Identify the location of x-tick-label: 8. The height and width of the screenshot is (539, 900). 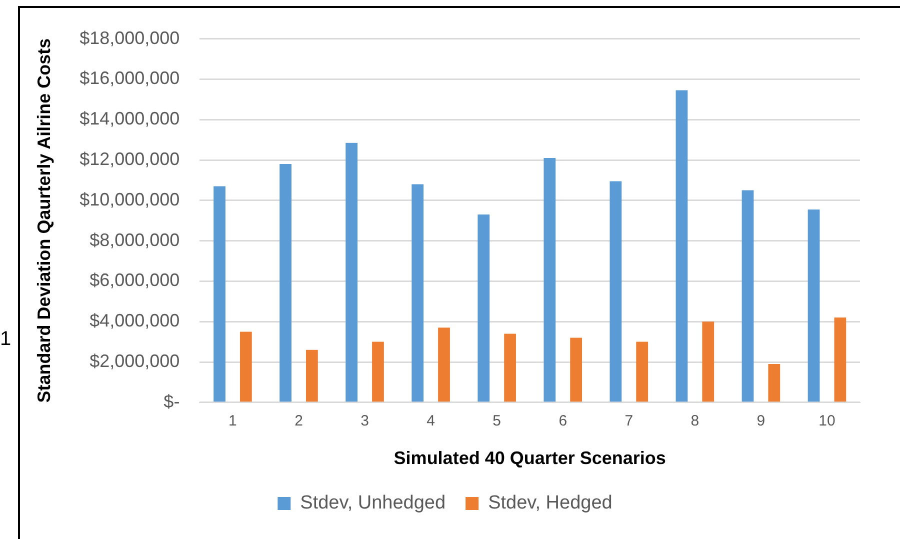
(695, 421).